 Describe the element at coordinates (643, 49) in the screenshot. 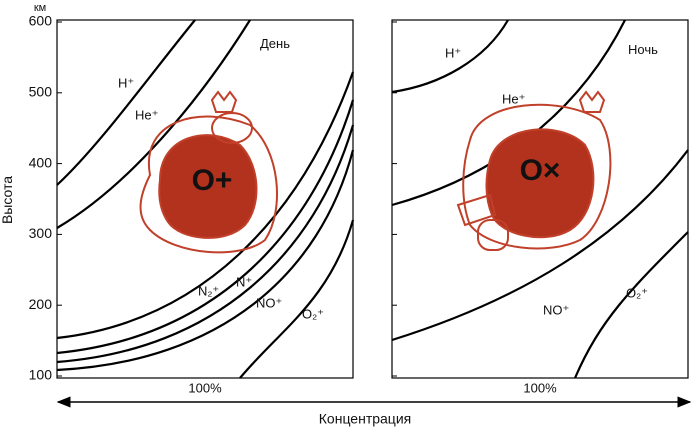

I see `panel-label: Ночь` at that location.